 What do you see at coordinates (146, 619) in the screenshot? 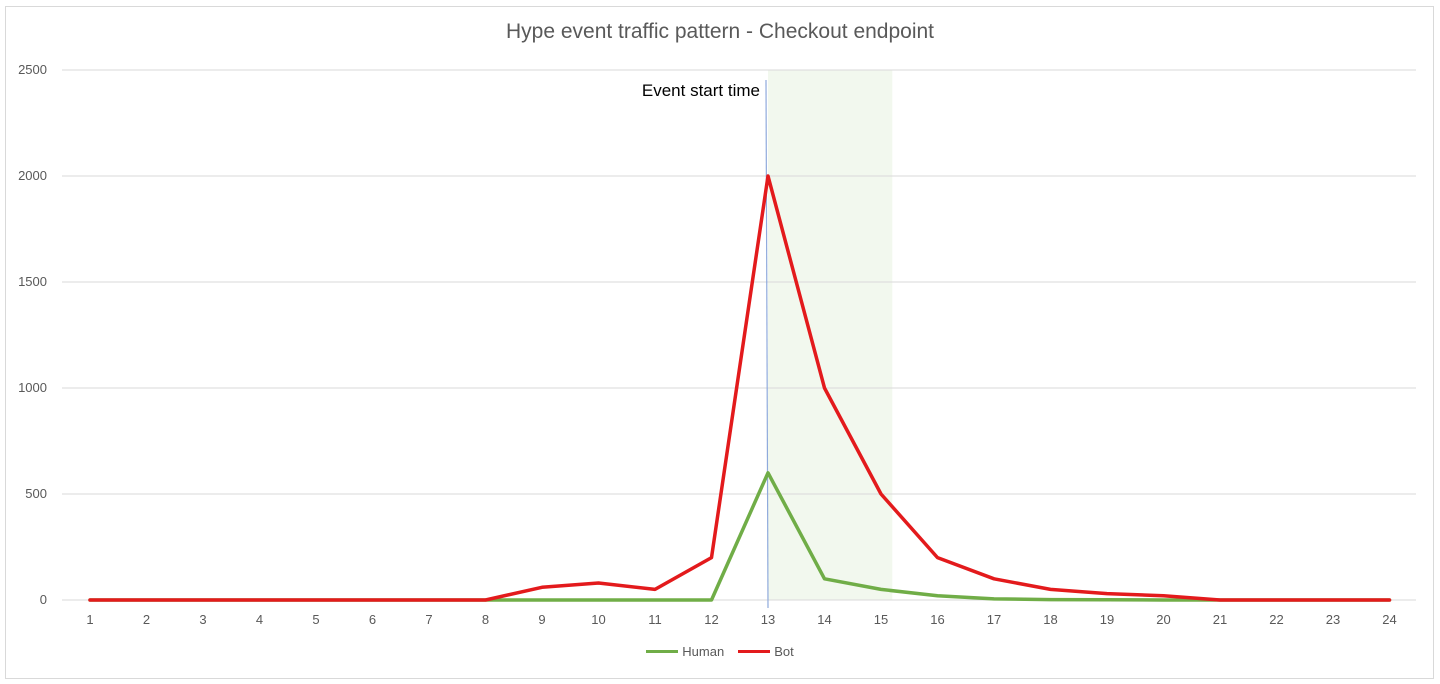
I see `x-tick-label: 2` at bounding box center [146, 619].